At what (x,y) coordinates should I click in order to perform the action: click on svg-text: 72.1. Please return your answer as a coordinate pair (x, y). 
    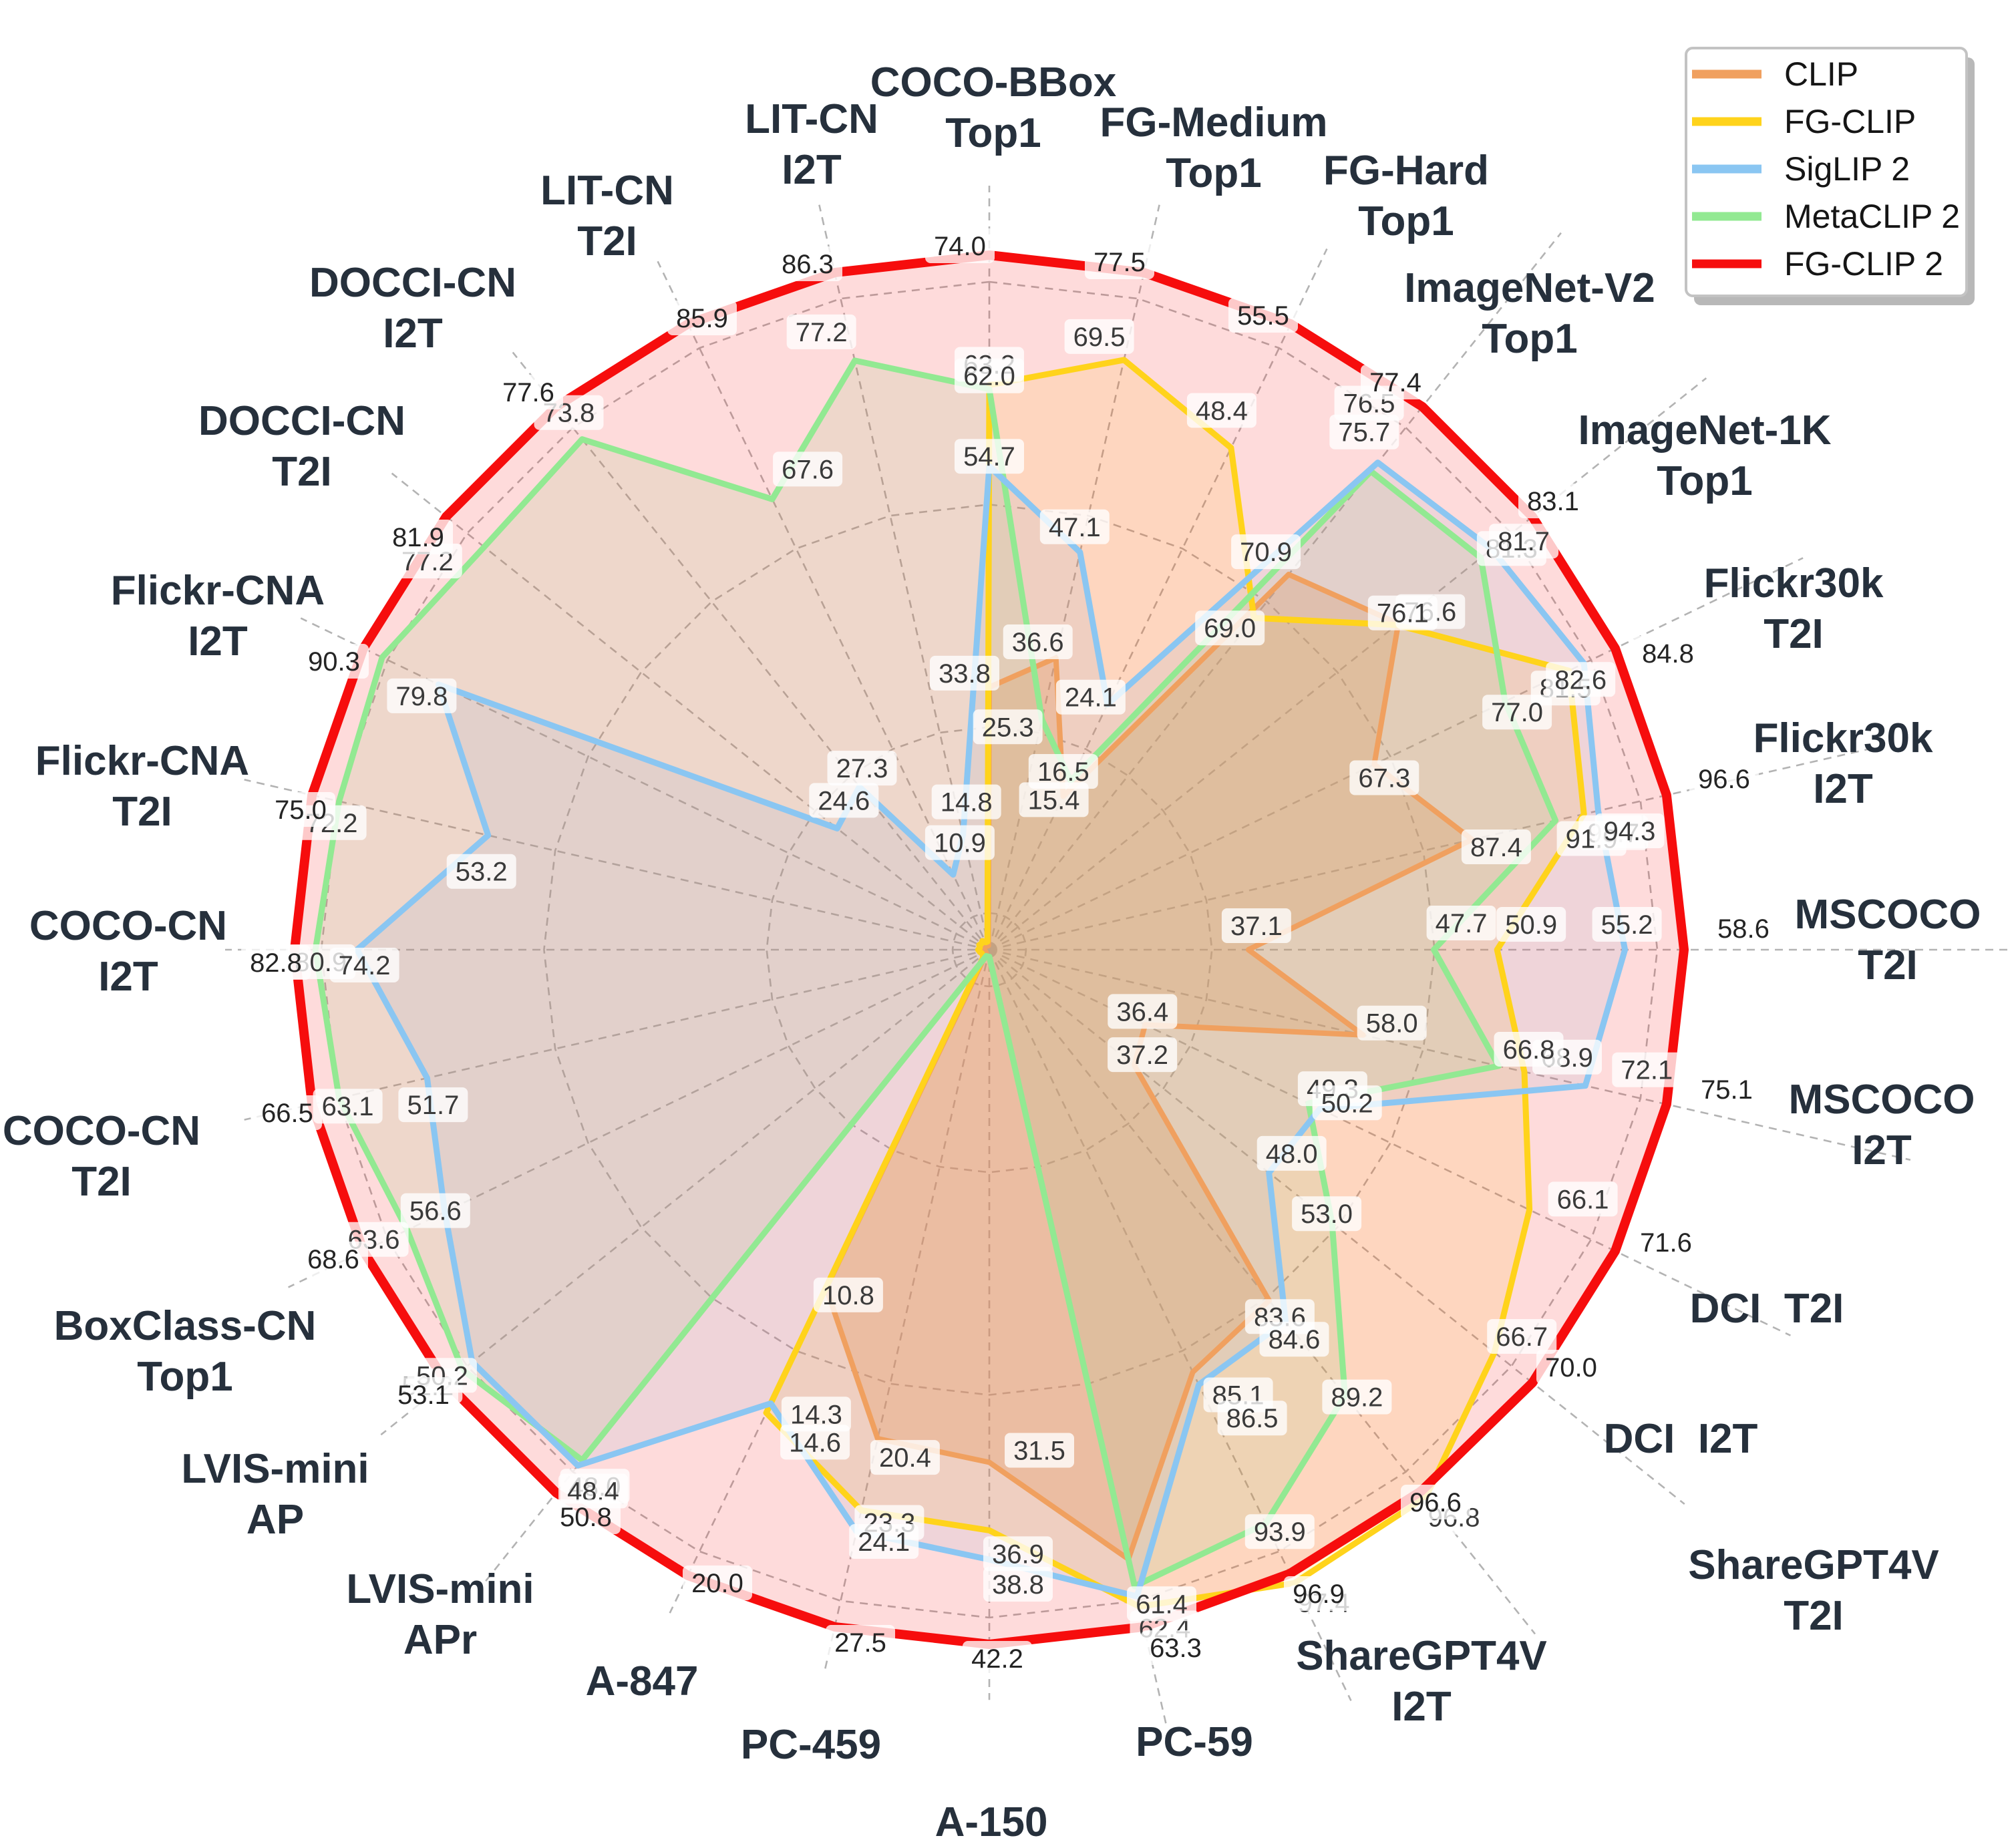
    Looking at the image, I should click on (1647, 1070).